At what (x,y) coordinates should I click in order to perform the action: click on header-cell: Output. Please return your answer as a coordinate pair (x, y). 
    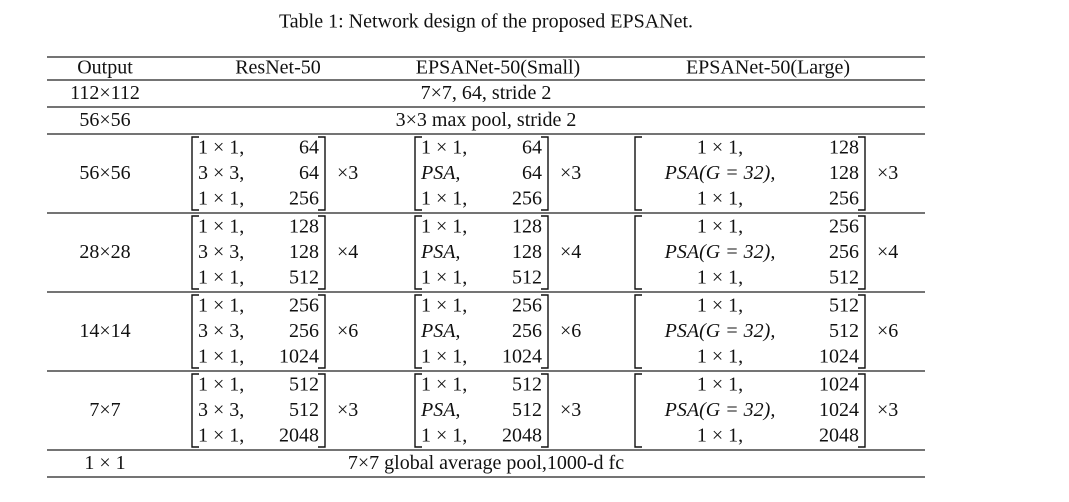
    Looking at the image, I should click on (105, 68).